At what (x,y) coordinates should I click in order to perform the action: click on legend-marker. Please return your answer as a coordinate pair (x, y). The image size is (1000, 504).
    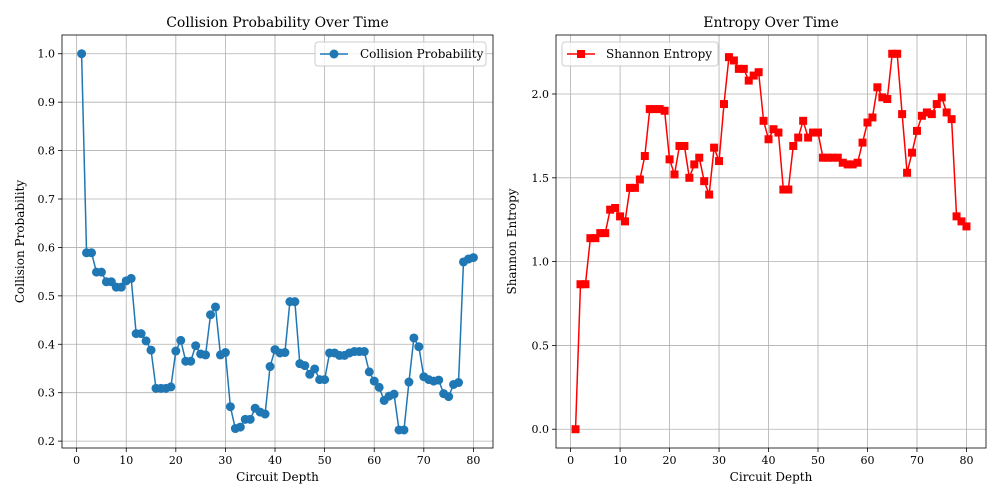
    Looking at the image, I should click on (334, 54).